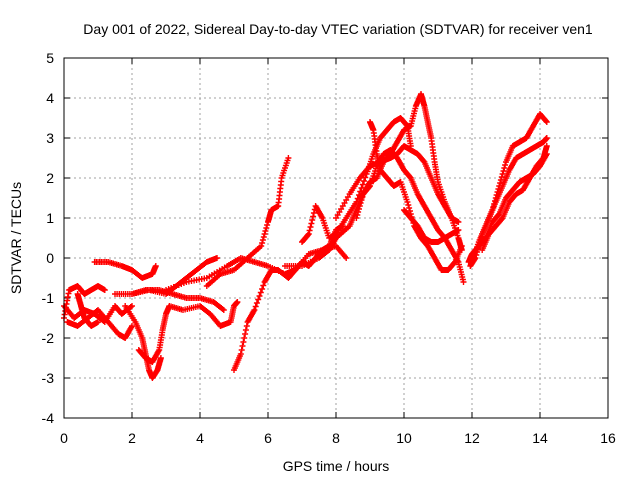 This screenshot has height=480, width=640. I want to click on x-tick-label: 14, so click(540, 438).